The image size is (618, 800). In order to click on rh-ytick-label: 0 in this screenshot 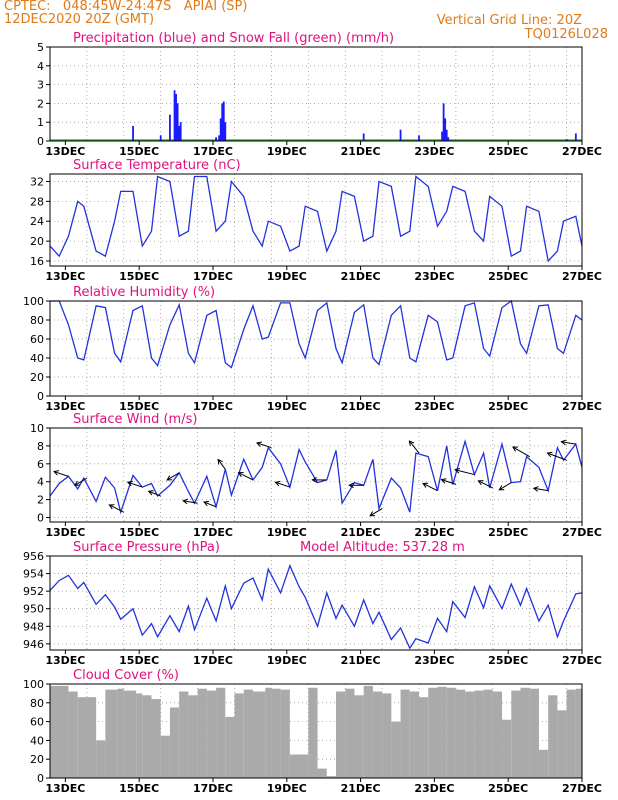, I will do `click(40, 396)`.